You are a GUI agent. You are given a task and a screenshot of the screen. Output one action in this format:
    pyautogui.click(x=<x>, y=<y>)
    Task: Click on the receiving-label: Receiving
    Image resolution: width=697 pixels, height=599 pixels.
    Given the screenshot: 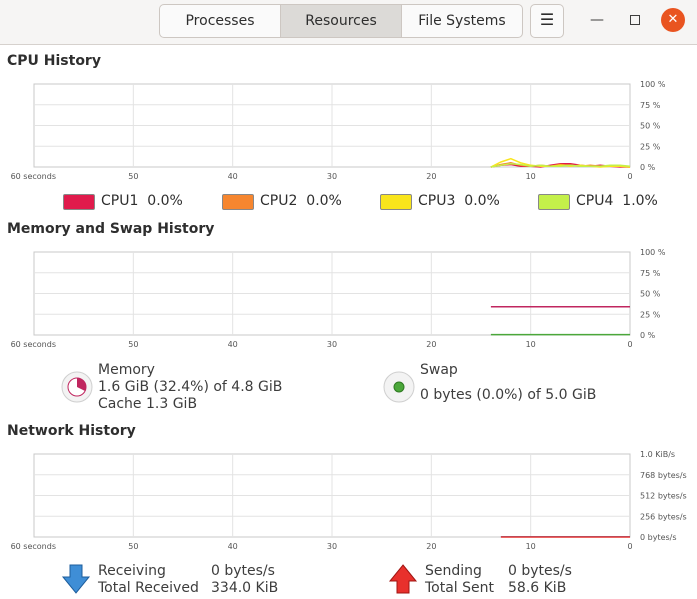 What is the action you would take?
    pyautogui.click(x=132, y=571)
    